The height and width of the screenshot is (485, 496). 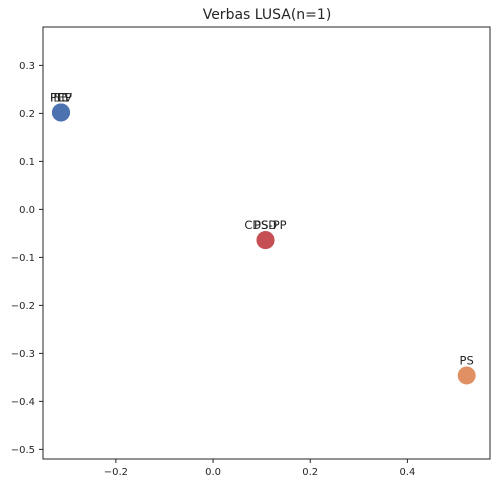 What do you see at coordinates (27, 114) in the screenshot?
I see `y-tick-label: 0.2` at bounding box center [27, 114].